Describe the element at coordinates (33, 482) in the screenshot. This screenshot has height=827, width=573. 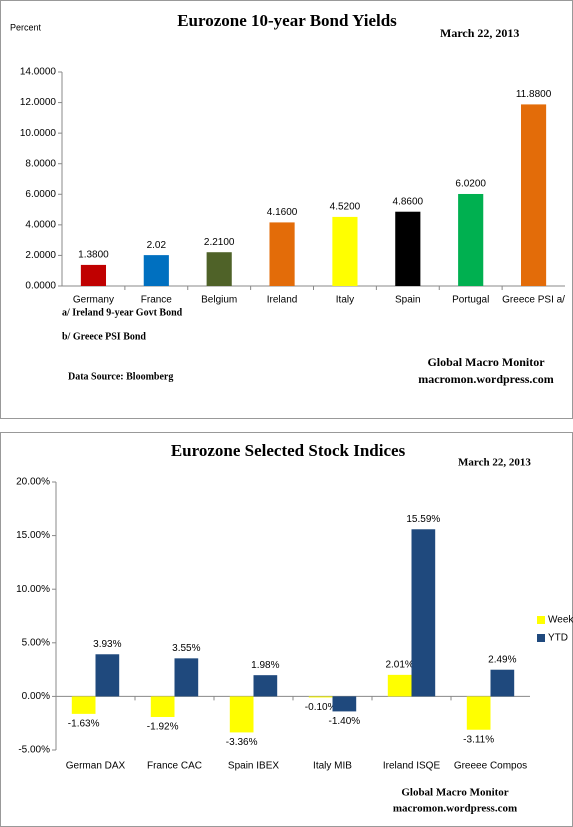
I see `y-tick-label: 20.00%` at that location.